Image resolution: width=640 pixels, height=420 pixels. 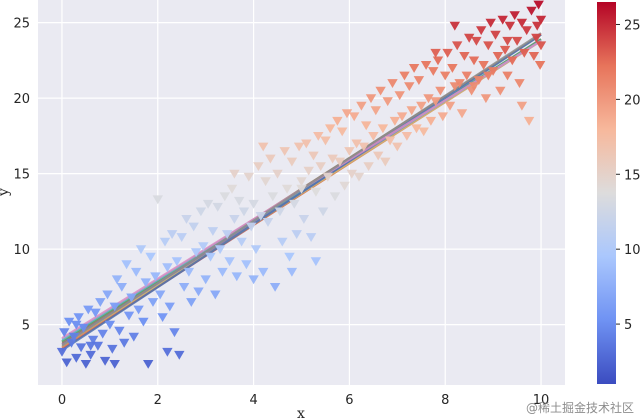 I want to click on y-tick-label: 15, so click(x=21, y=175).